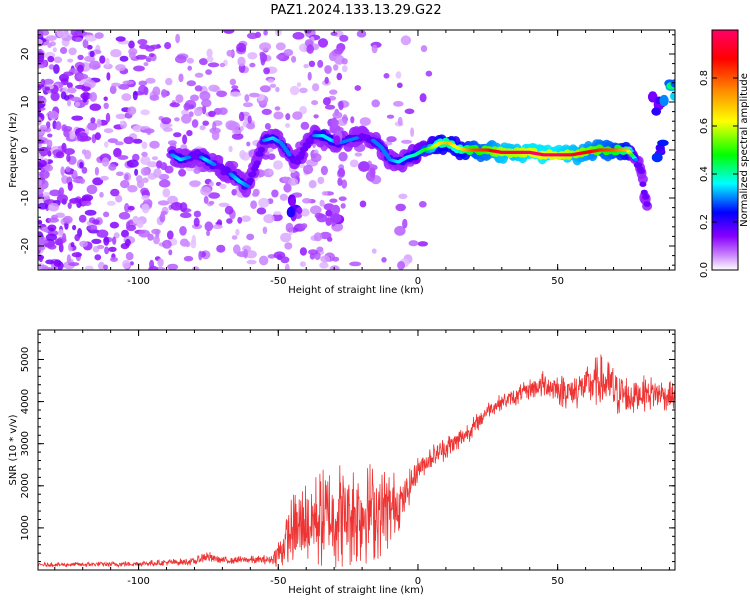 Image resolution: width=750 pixels, height=600 pixels. I want to click on spectrogram-x-axis-label: Height of straight line (km), so click(356, 290).